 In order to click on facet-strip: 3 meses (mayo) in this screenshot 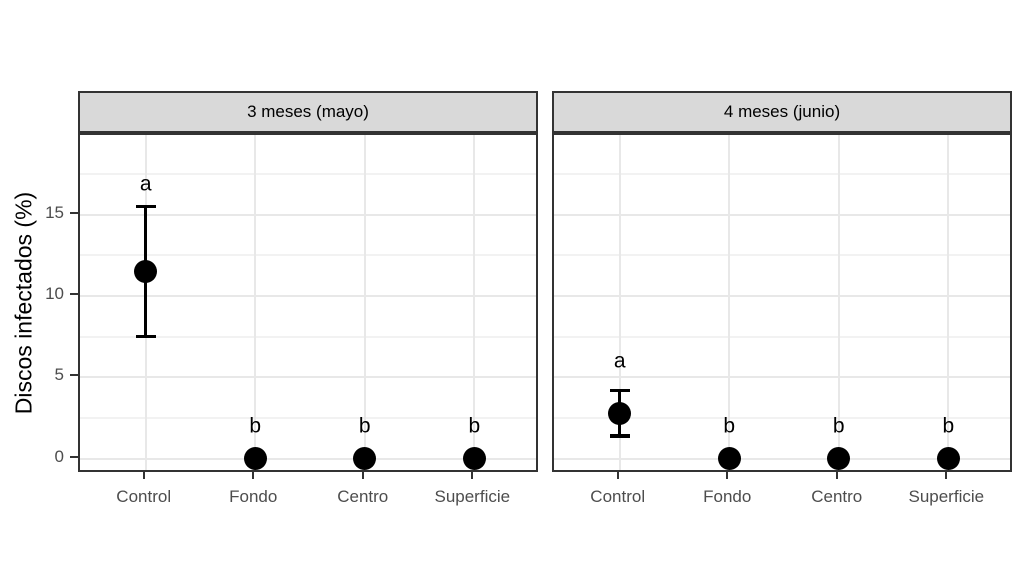, I will do `click(308, 112)`.